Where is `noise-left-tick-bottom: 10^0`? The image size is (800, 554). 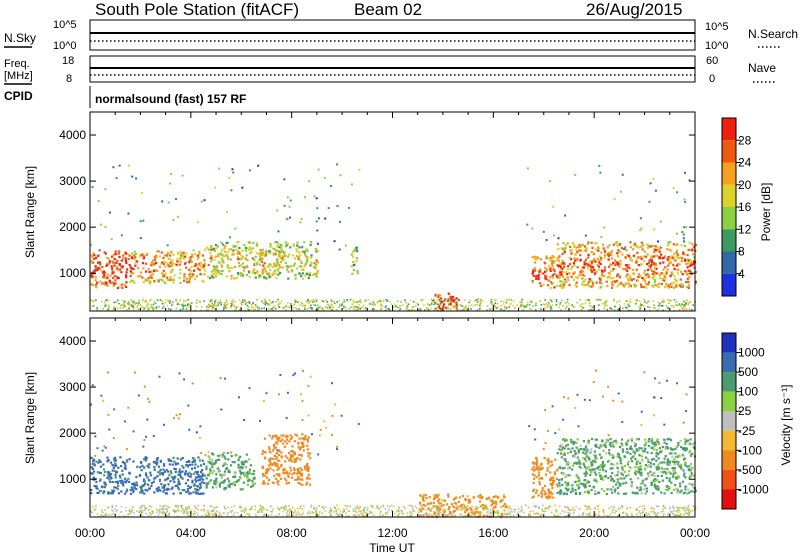
noise-left-tick-bottom: 10^0 is located at coordinates (65, 46).